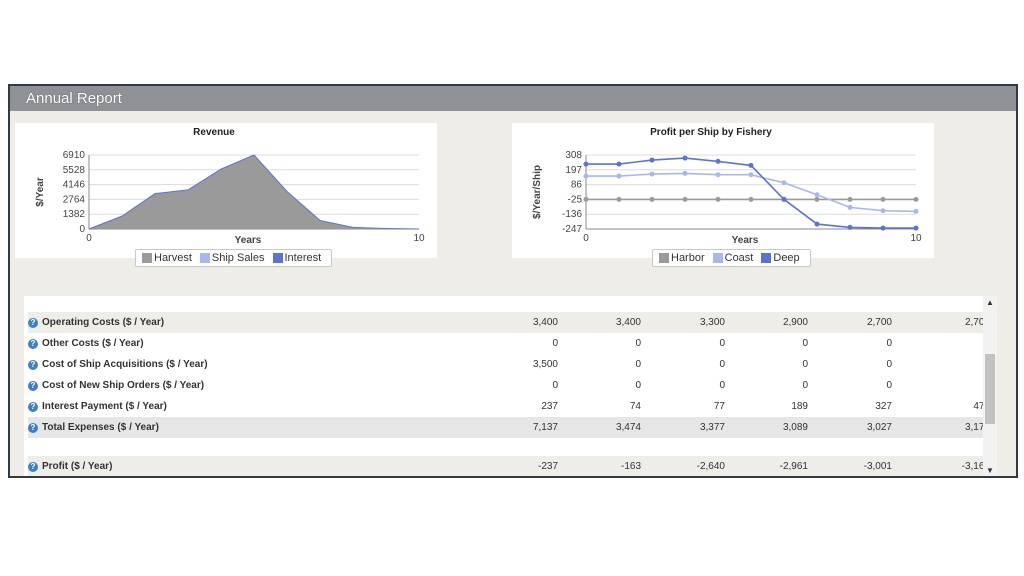 The height and width of the screenshot is (576, 1024). I want to click on table-cell: 3,027, so click(879, 427).